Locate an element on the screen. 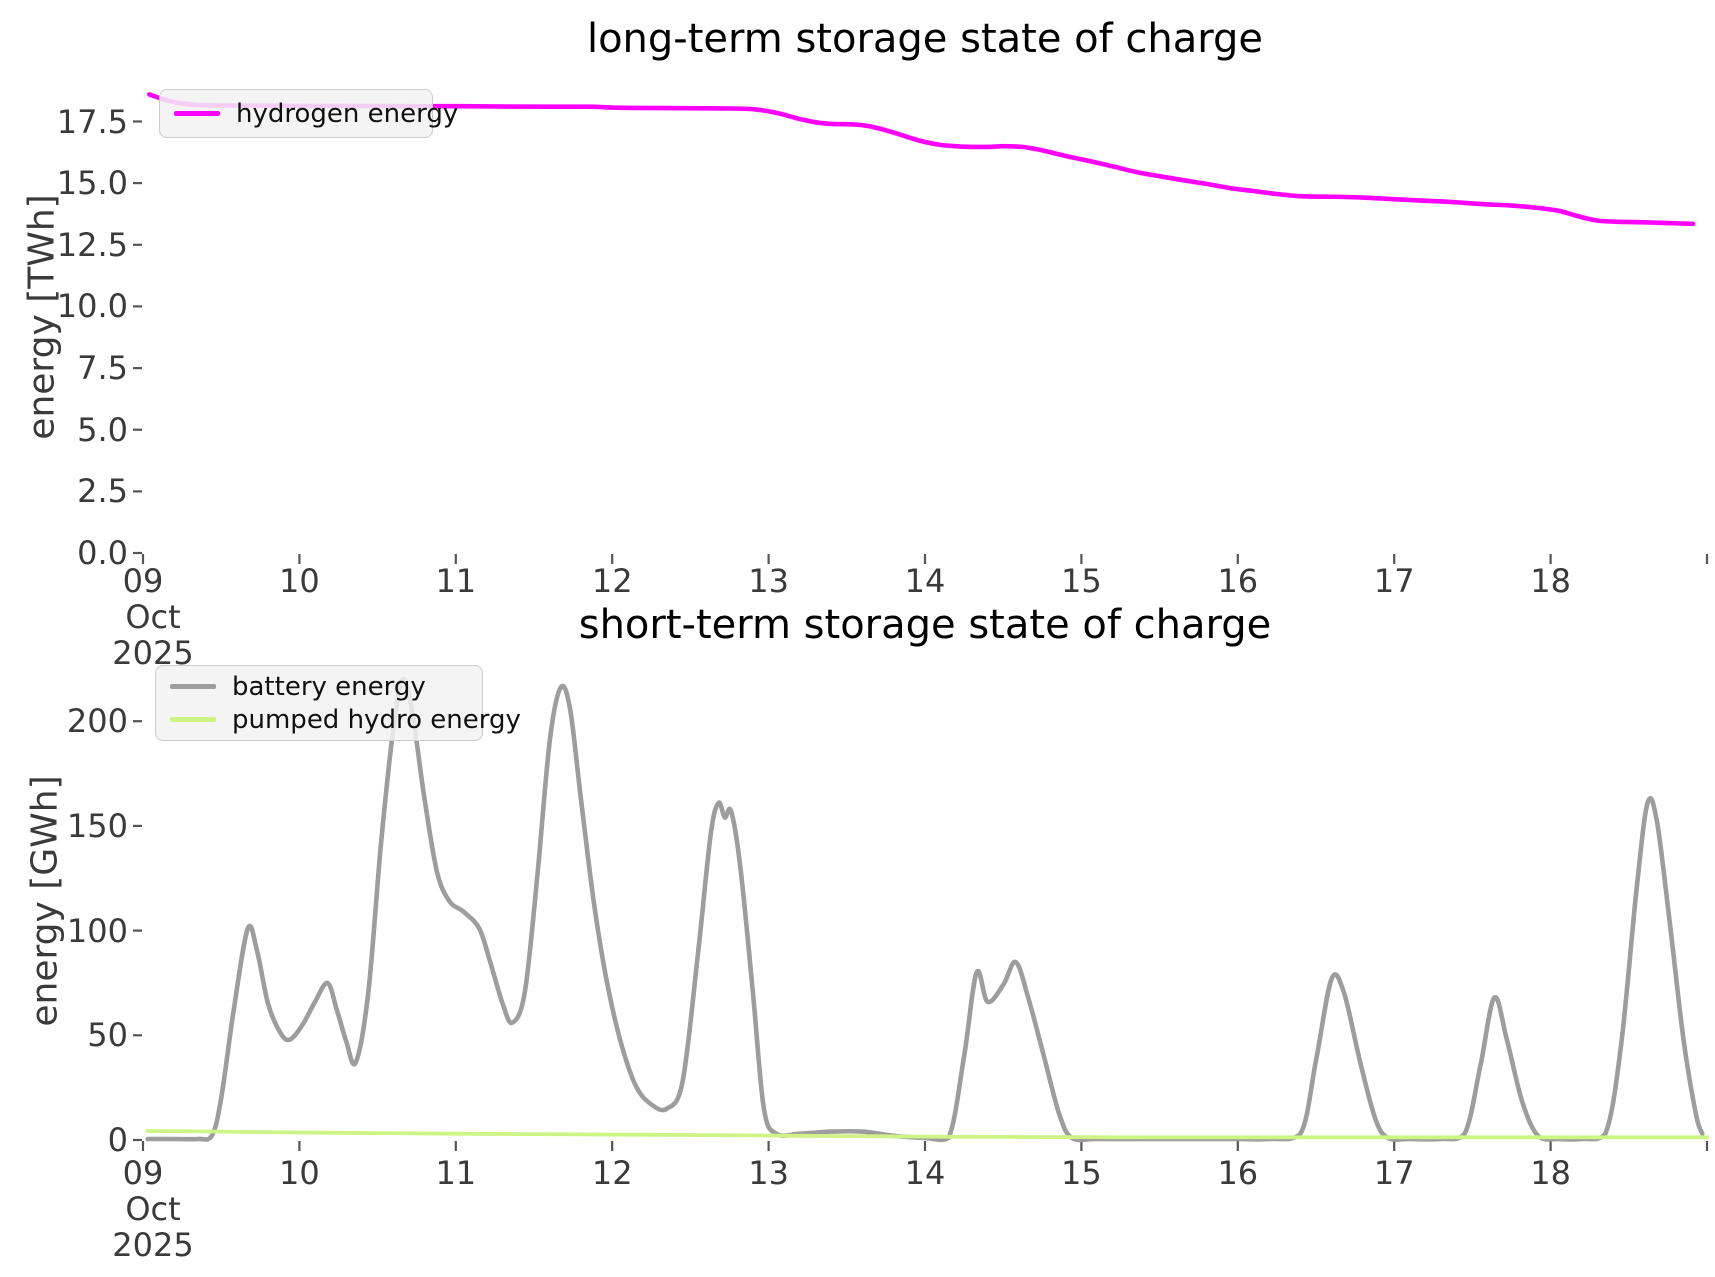 This screenshot has height=1277, width=1715. y-tick-label: 7.5 is located at coordinates (102, 368).